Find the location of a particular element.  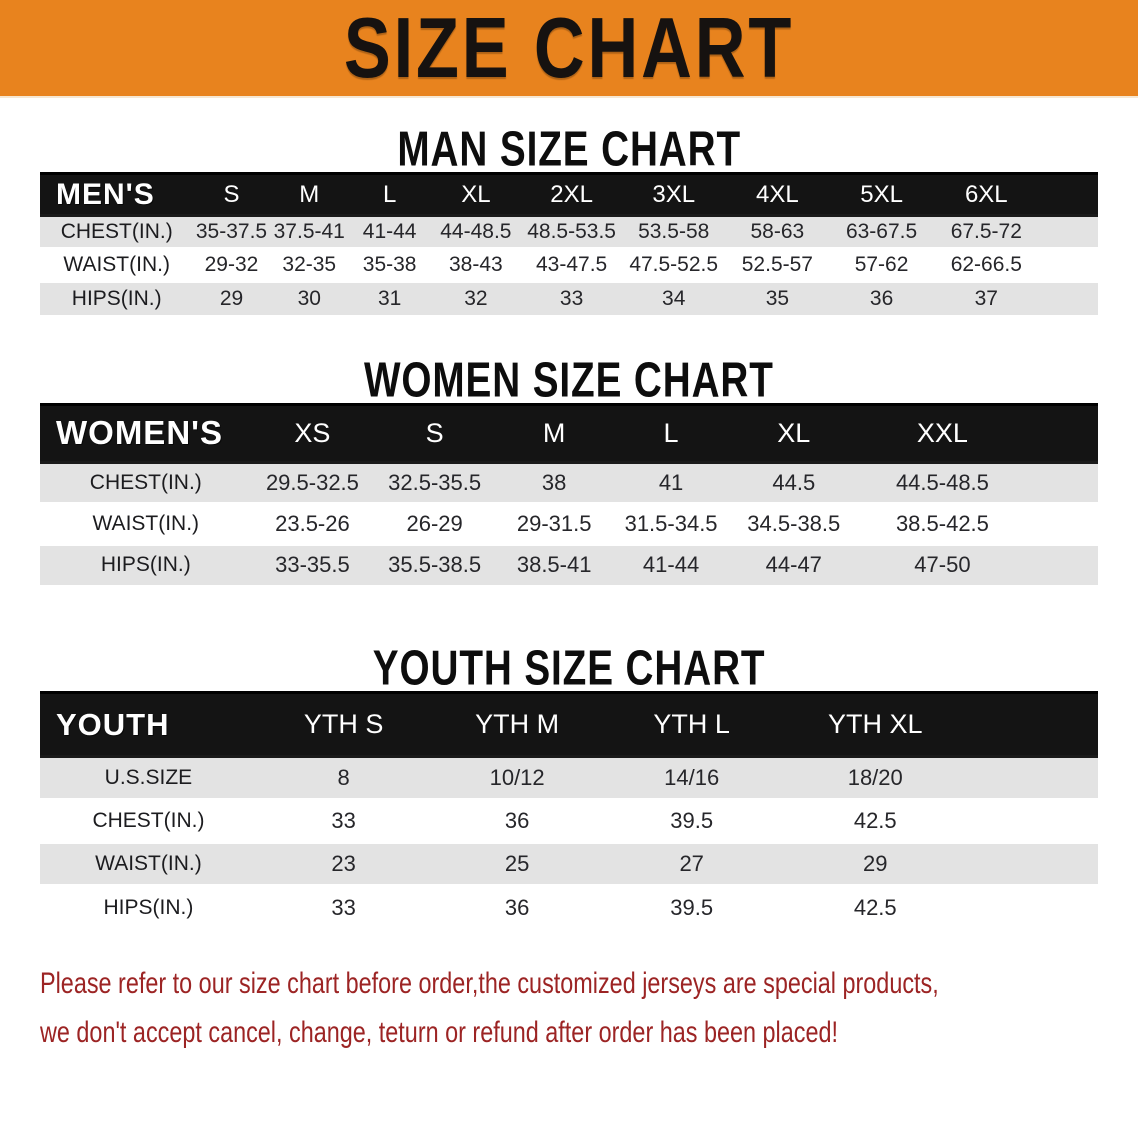

measurement-value: 8 is located at coordinates (343, 777).